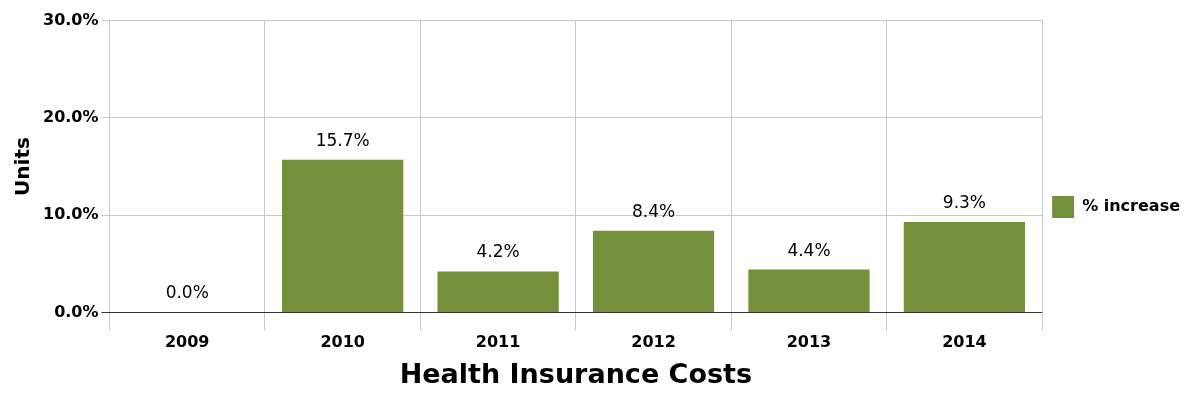  I want to click on x-axis-title: Health Insurance Costs, so click(575, 373).